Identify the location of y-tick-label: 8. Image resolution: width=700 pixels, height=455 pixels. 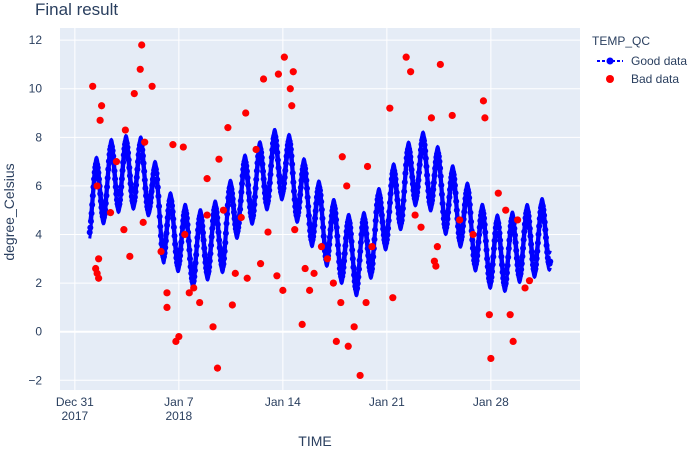
(38, 137).